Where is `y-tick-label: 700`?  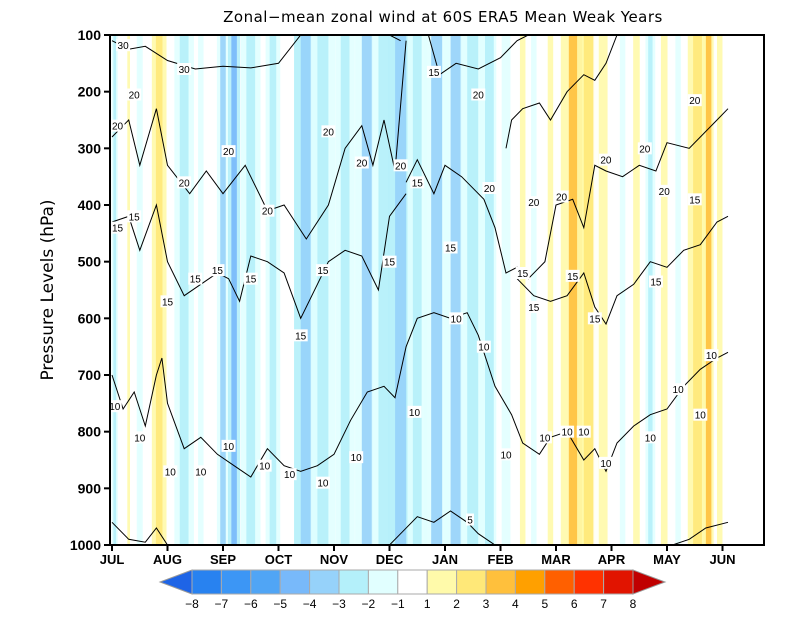 y-tick-label: 700 is located at coordinates (90, 375).